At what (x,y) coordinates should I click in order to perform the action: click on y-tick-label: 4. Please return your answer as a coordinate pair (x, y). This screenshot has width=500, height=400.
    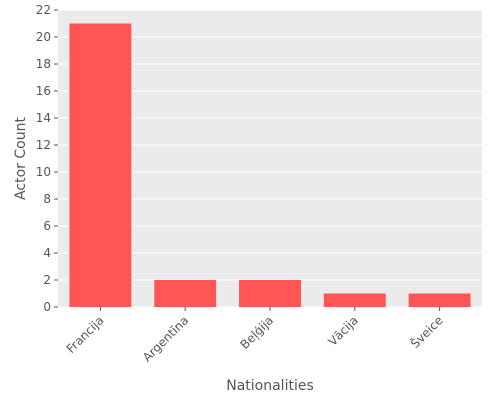
    Looking at the image, I should click on (47, 253).